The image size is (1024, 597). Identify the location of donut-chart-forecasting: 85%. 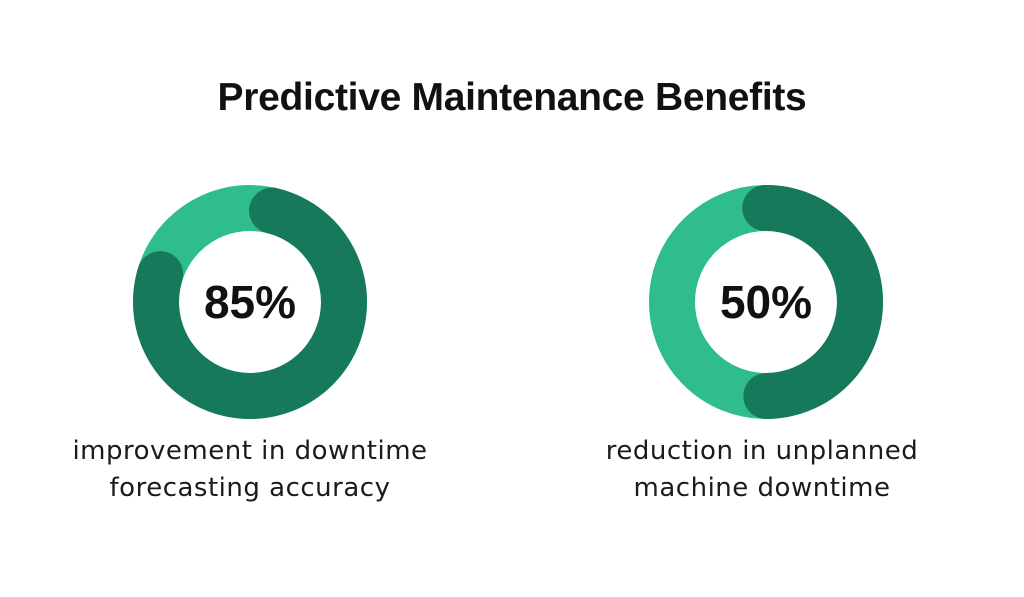
(250, 302).